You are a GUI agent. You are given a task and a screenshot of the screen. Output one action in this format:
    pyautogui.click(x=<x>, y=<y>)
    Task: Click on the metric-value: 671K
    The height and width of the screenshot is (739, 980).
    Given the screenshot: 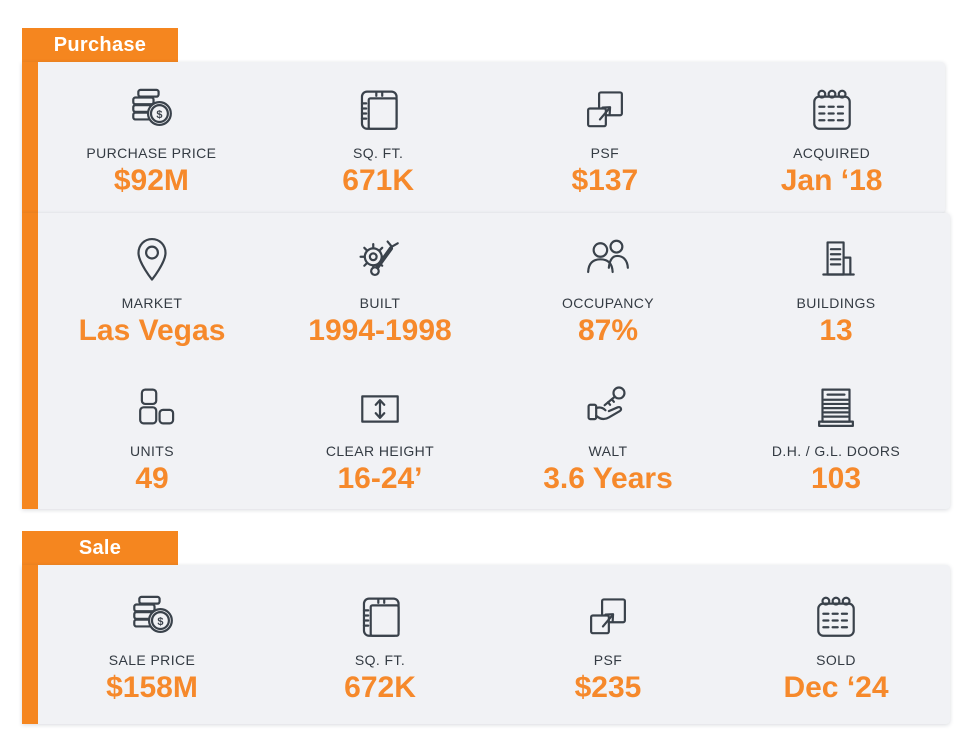 What is the action you would take?
    pyautogui.click(x=378, y=180)
    